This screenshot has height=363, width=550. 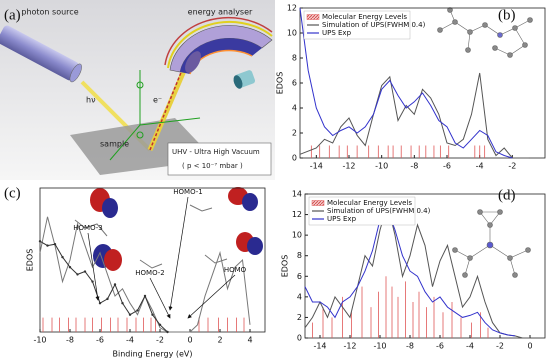 What do you see at coordinates (318, 203) in the screenshot?
I see `legend-swatch` at bounding box center [318, 203].